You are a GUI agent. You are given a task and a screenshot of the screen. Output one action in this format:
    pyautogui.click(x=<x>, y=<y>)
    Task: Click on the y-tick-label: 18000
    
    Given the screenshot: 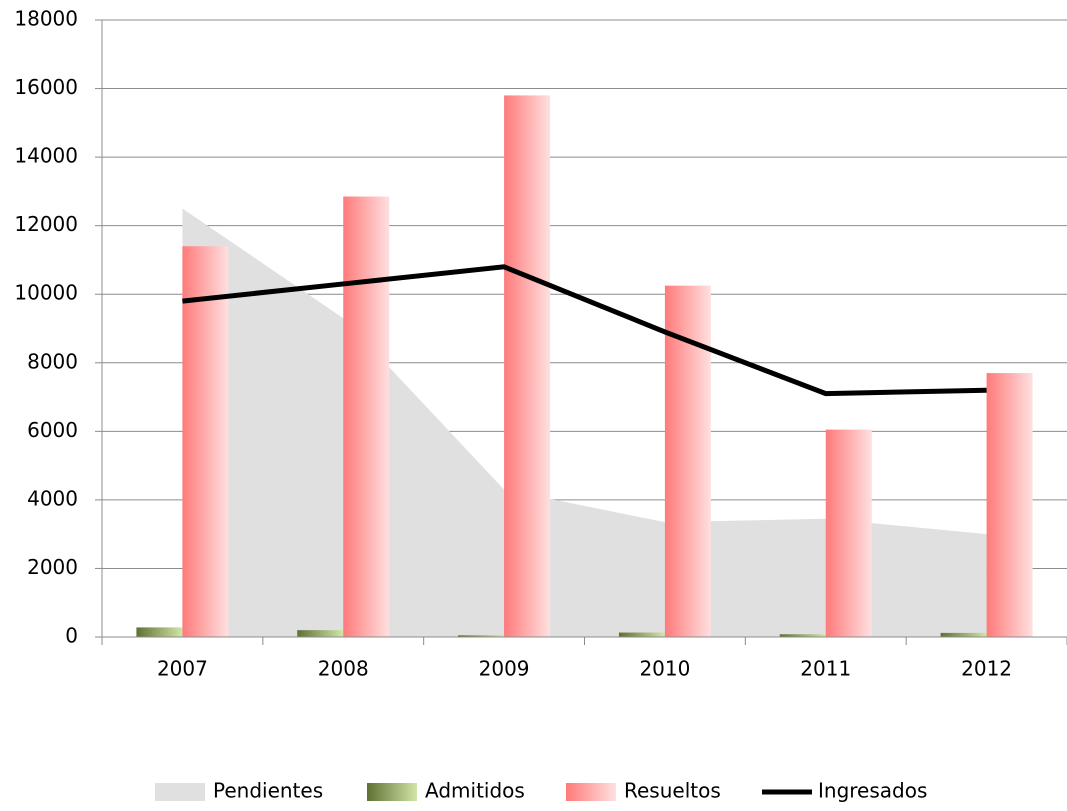 What is the action you would take?
    pyautogui.click(x=46, y=19)
    